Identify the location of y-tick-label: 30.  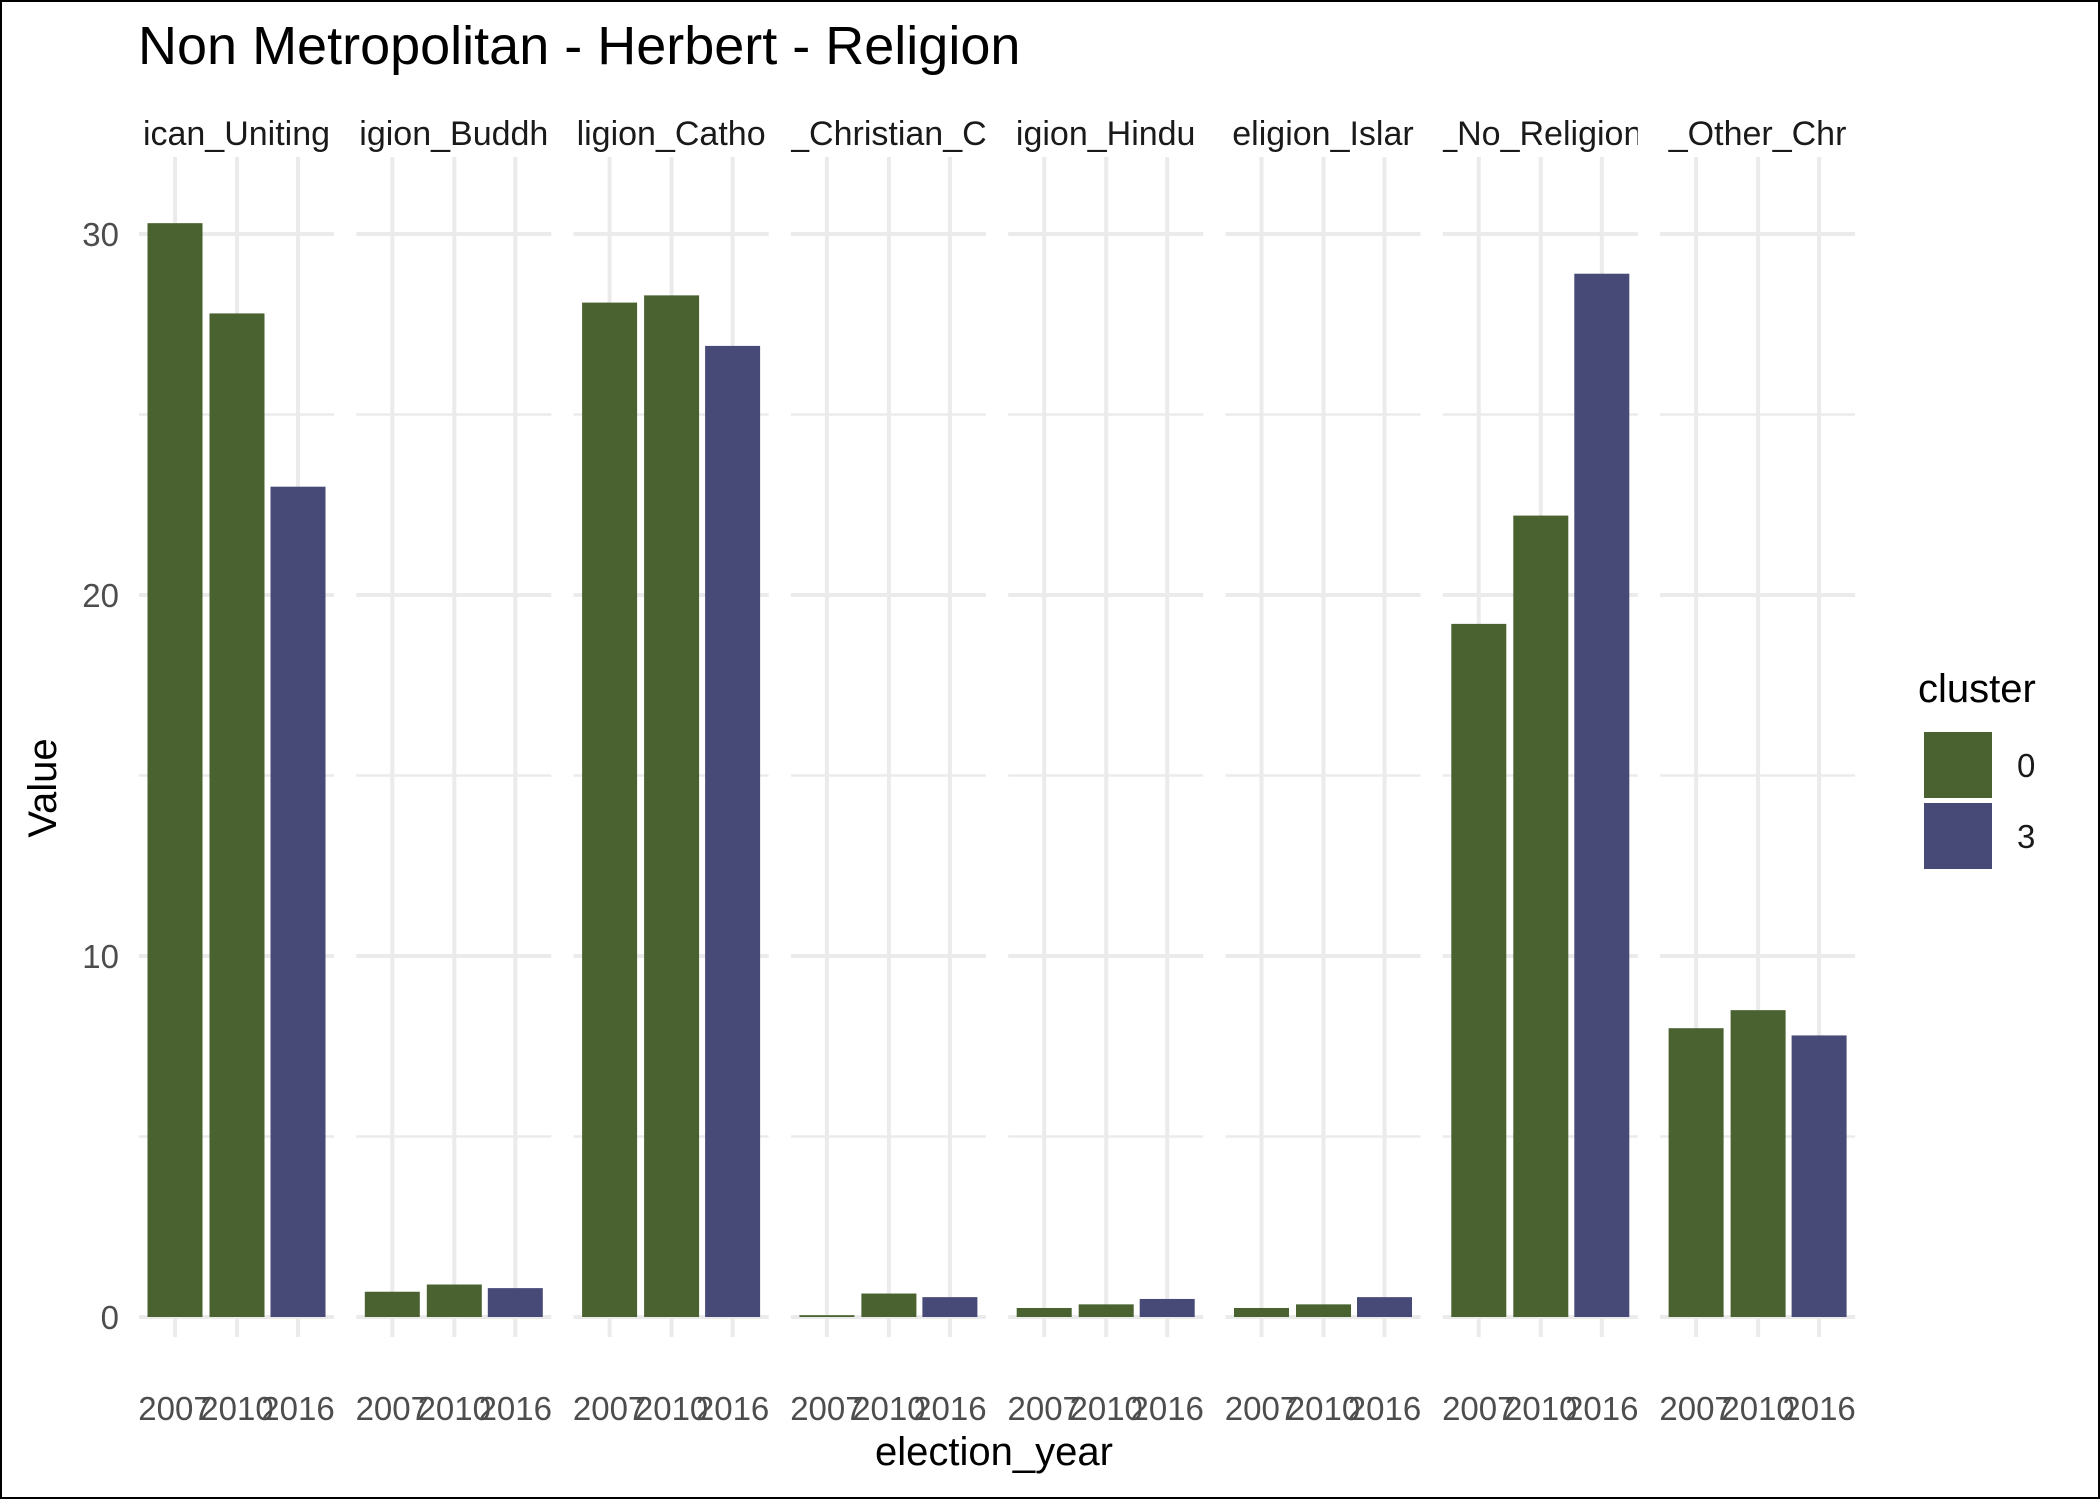
(100, 234).